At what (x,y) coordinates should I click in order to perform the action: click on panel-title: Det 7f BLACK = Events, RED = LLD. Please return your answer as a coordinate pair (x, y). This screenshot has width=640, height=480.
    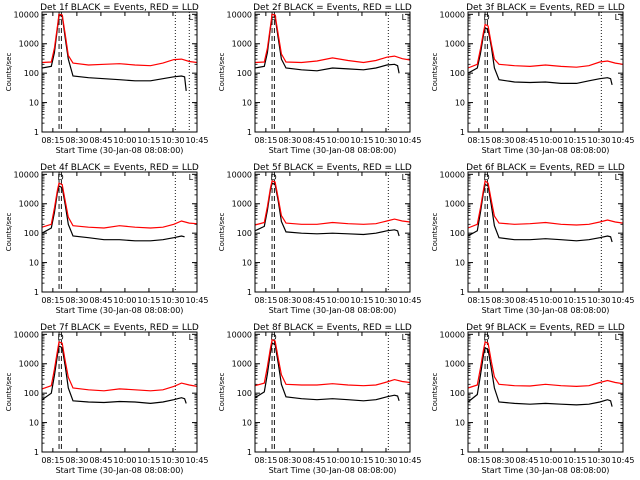
    Looking at the image, I should click on (119, 328).